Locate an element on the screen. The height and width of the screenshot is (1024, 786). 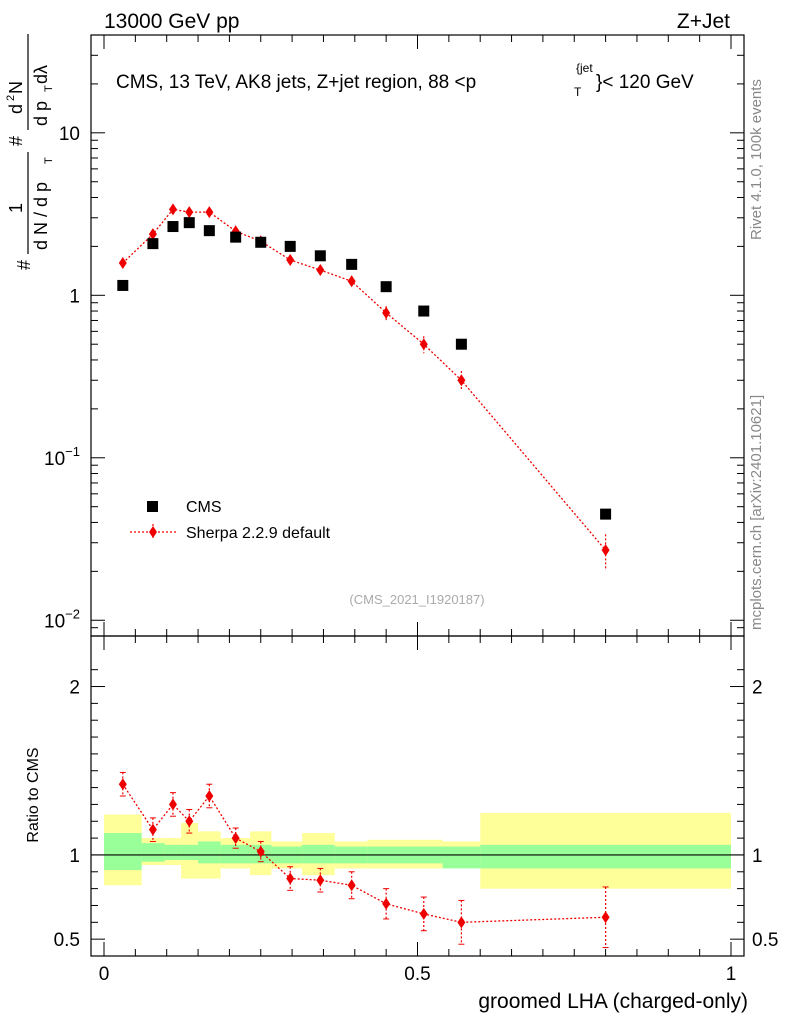
header-right-label: Z+Jet is located at coordinates (703, 21).